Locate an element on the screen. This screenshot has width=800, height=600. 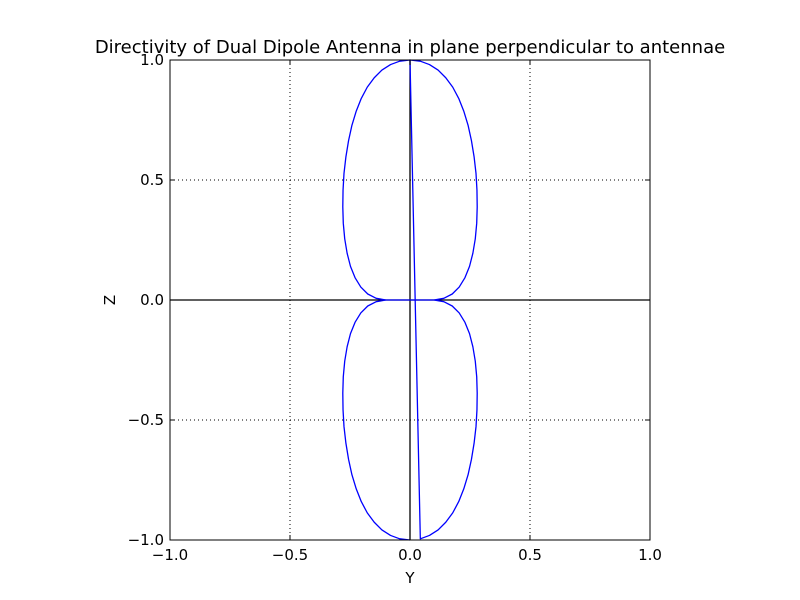
y-tick-label-0: −1.0 is located at coordinates (146, 540).